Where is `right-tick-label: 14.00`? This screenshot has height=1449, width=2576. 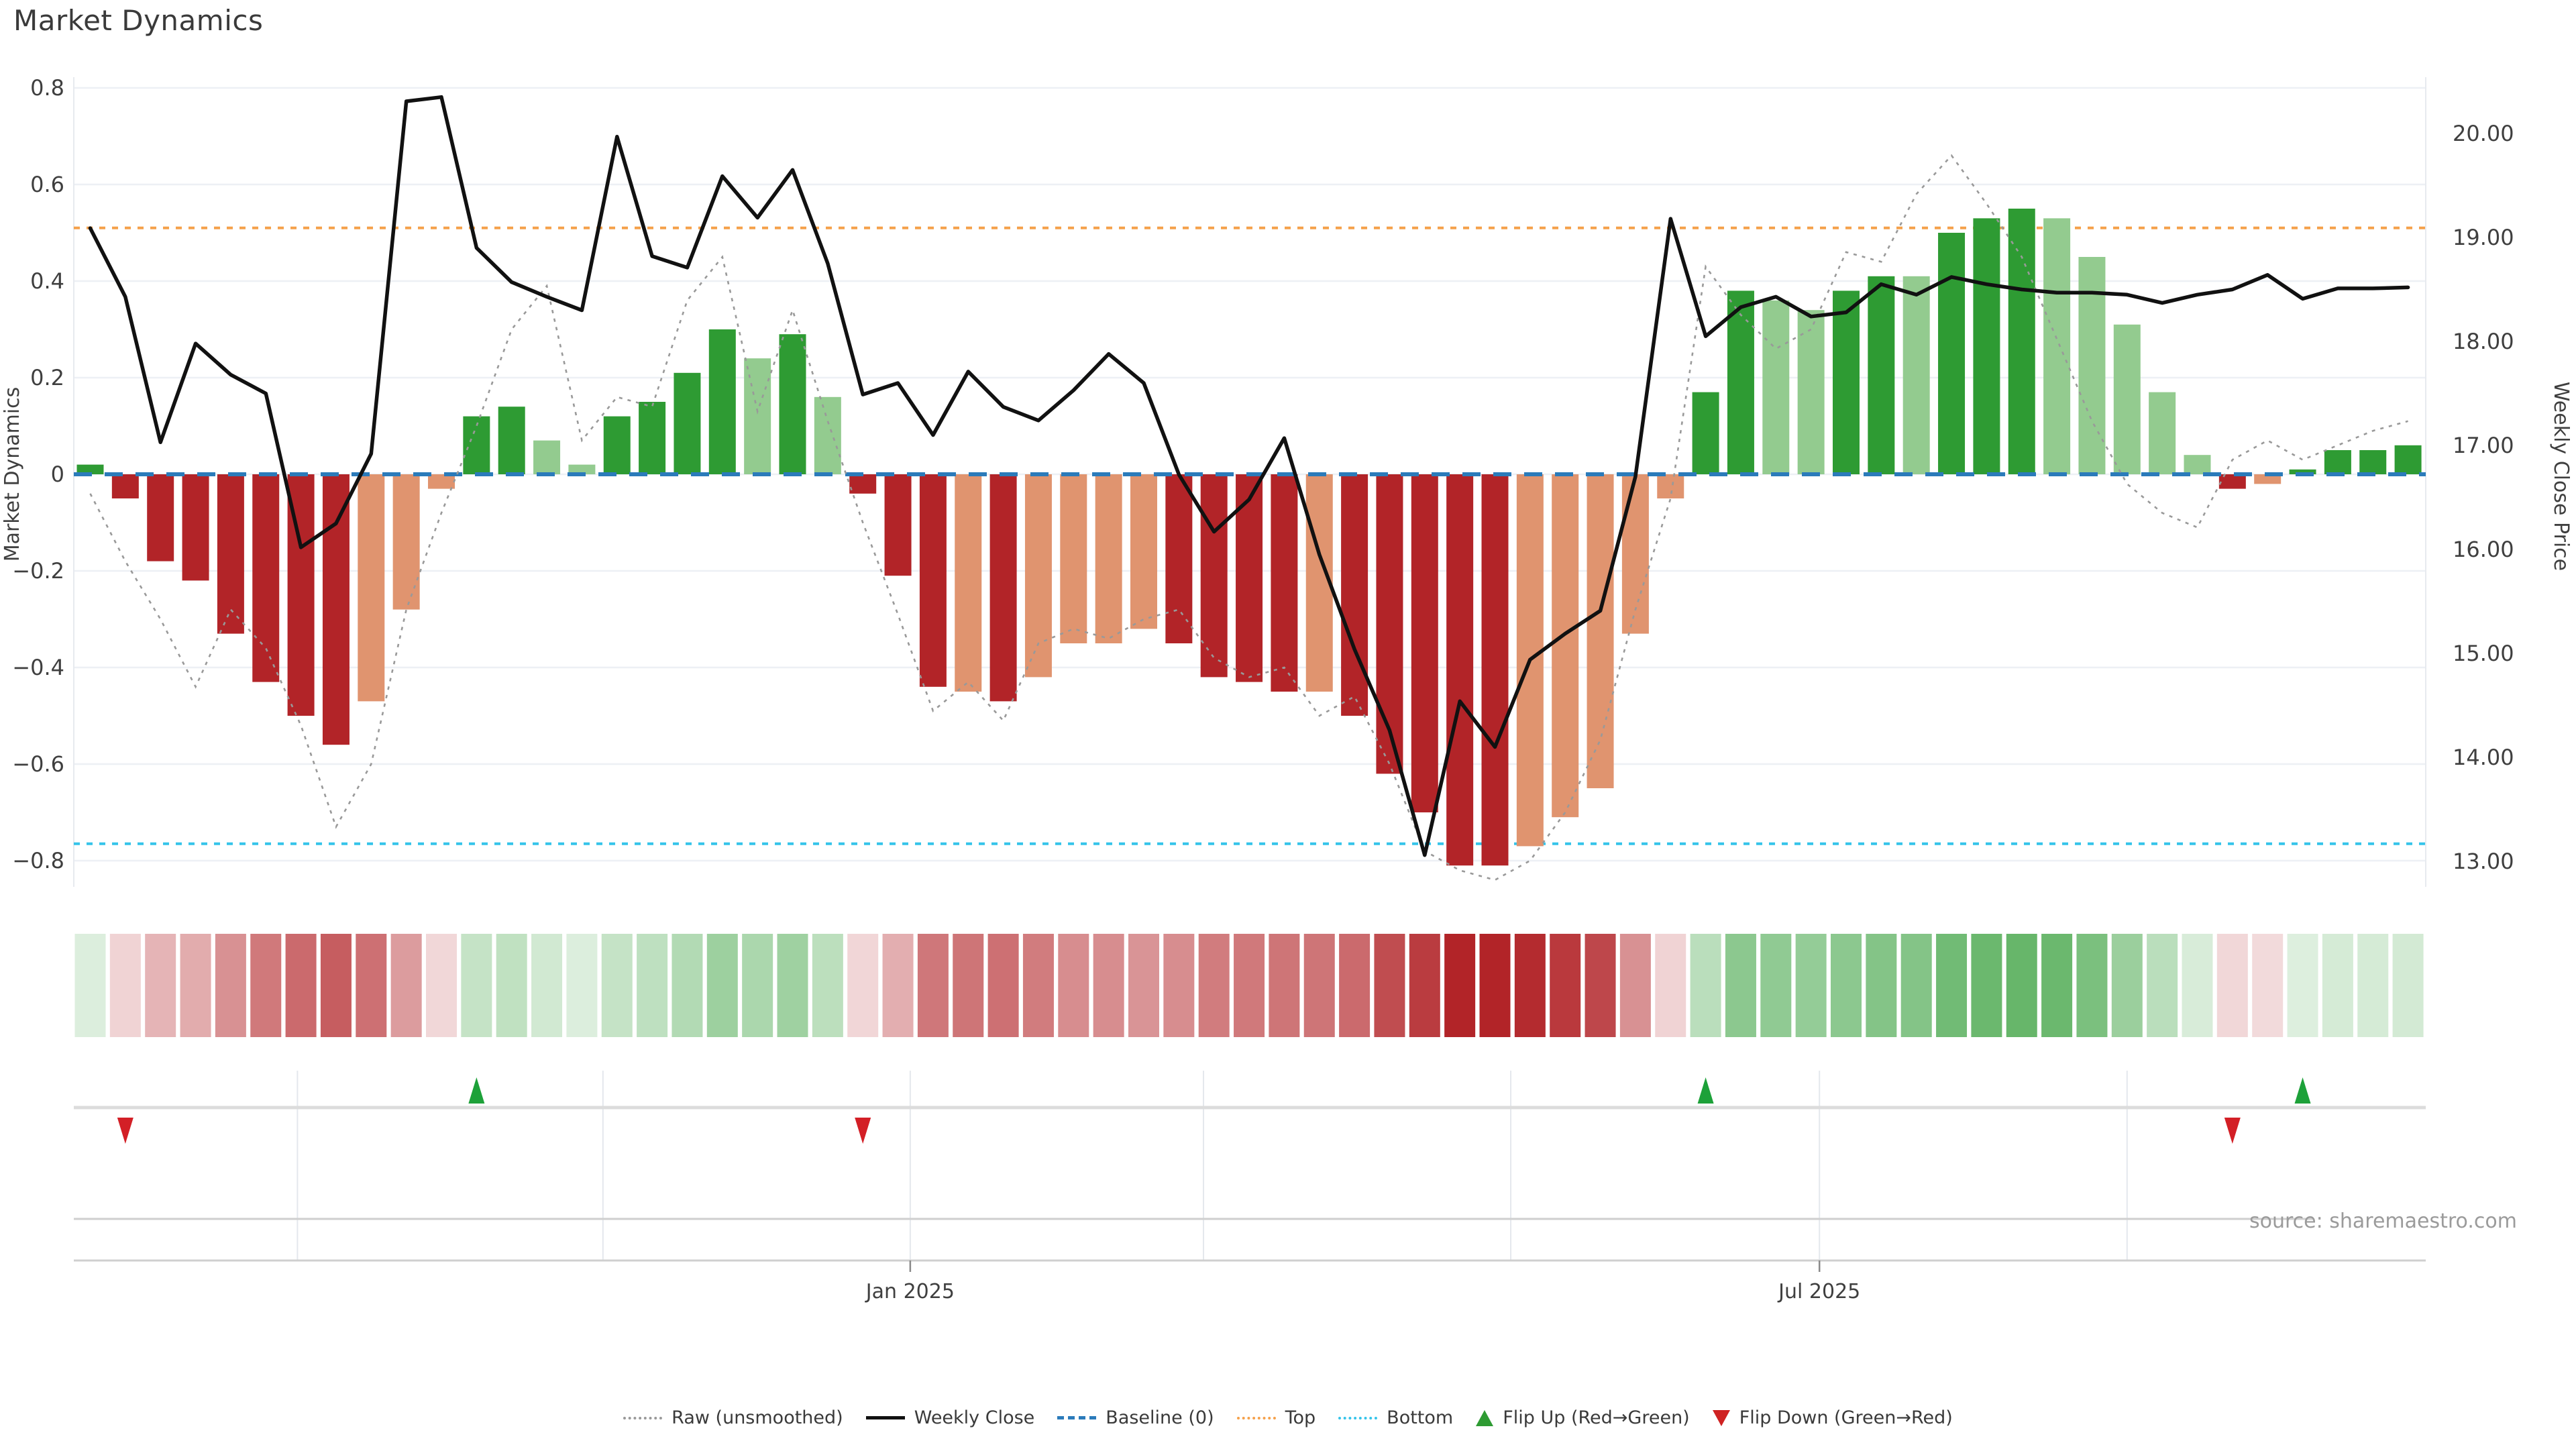
right-tick-label: 14.00 is located at coordinates (2483, 757).